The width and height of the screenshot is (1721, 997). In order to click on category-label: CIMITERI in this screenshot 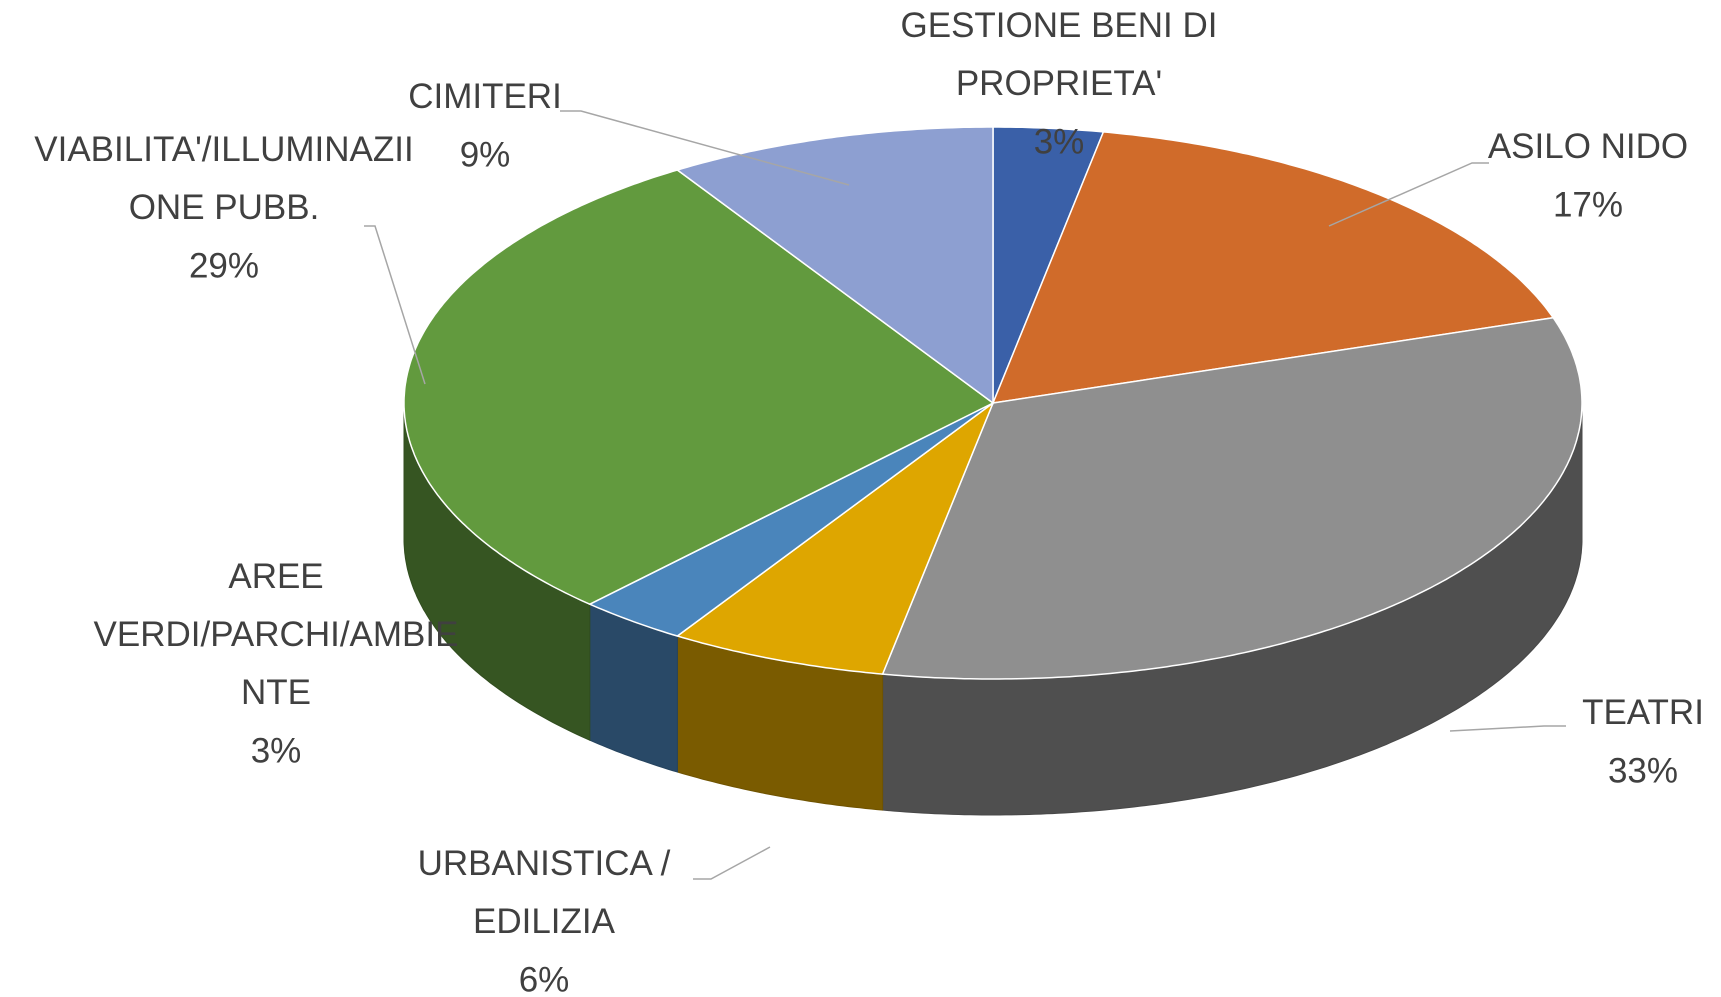, I will do `click(485, 96)`.